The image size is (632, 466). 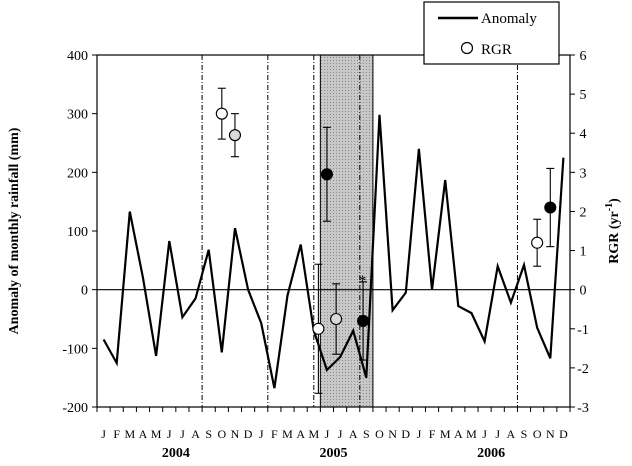 I want to click on right-axis-title-main: RGR (yr, so click(x=614, y=237).